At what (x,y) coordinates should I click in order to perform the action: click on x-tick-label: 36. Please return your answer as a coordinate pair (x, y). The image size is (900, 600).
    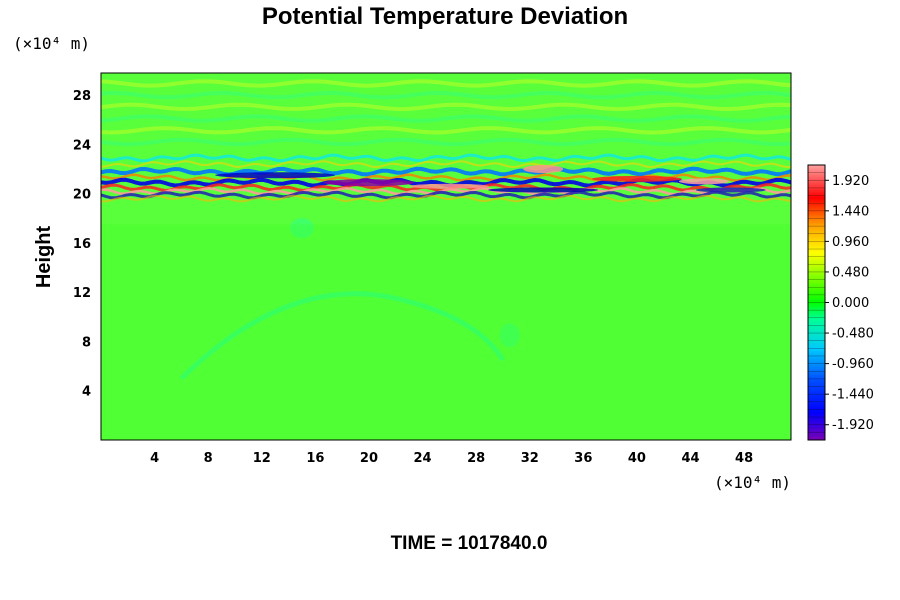
    Looking at the image, I should click on (583, 458).